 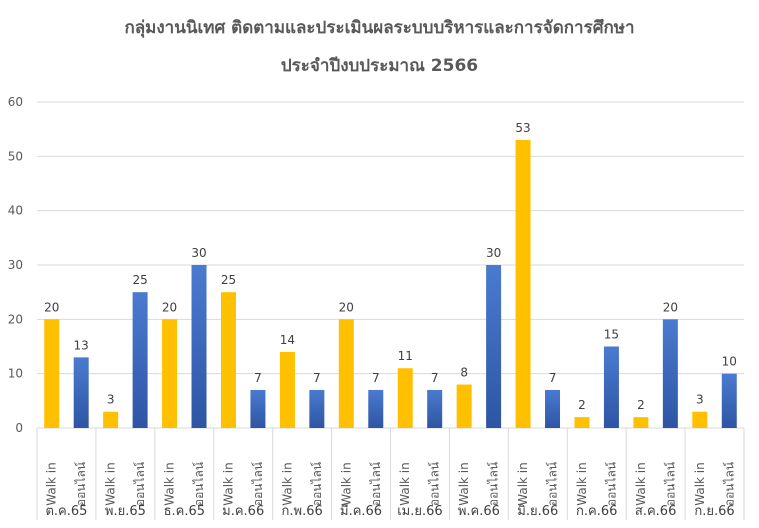 What do you see at coordinates (15, 374) in the screenshot?
I see `y-tick-label: 10` at bounding box center [15, 374].